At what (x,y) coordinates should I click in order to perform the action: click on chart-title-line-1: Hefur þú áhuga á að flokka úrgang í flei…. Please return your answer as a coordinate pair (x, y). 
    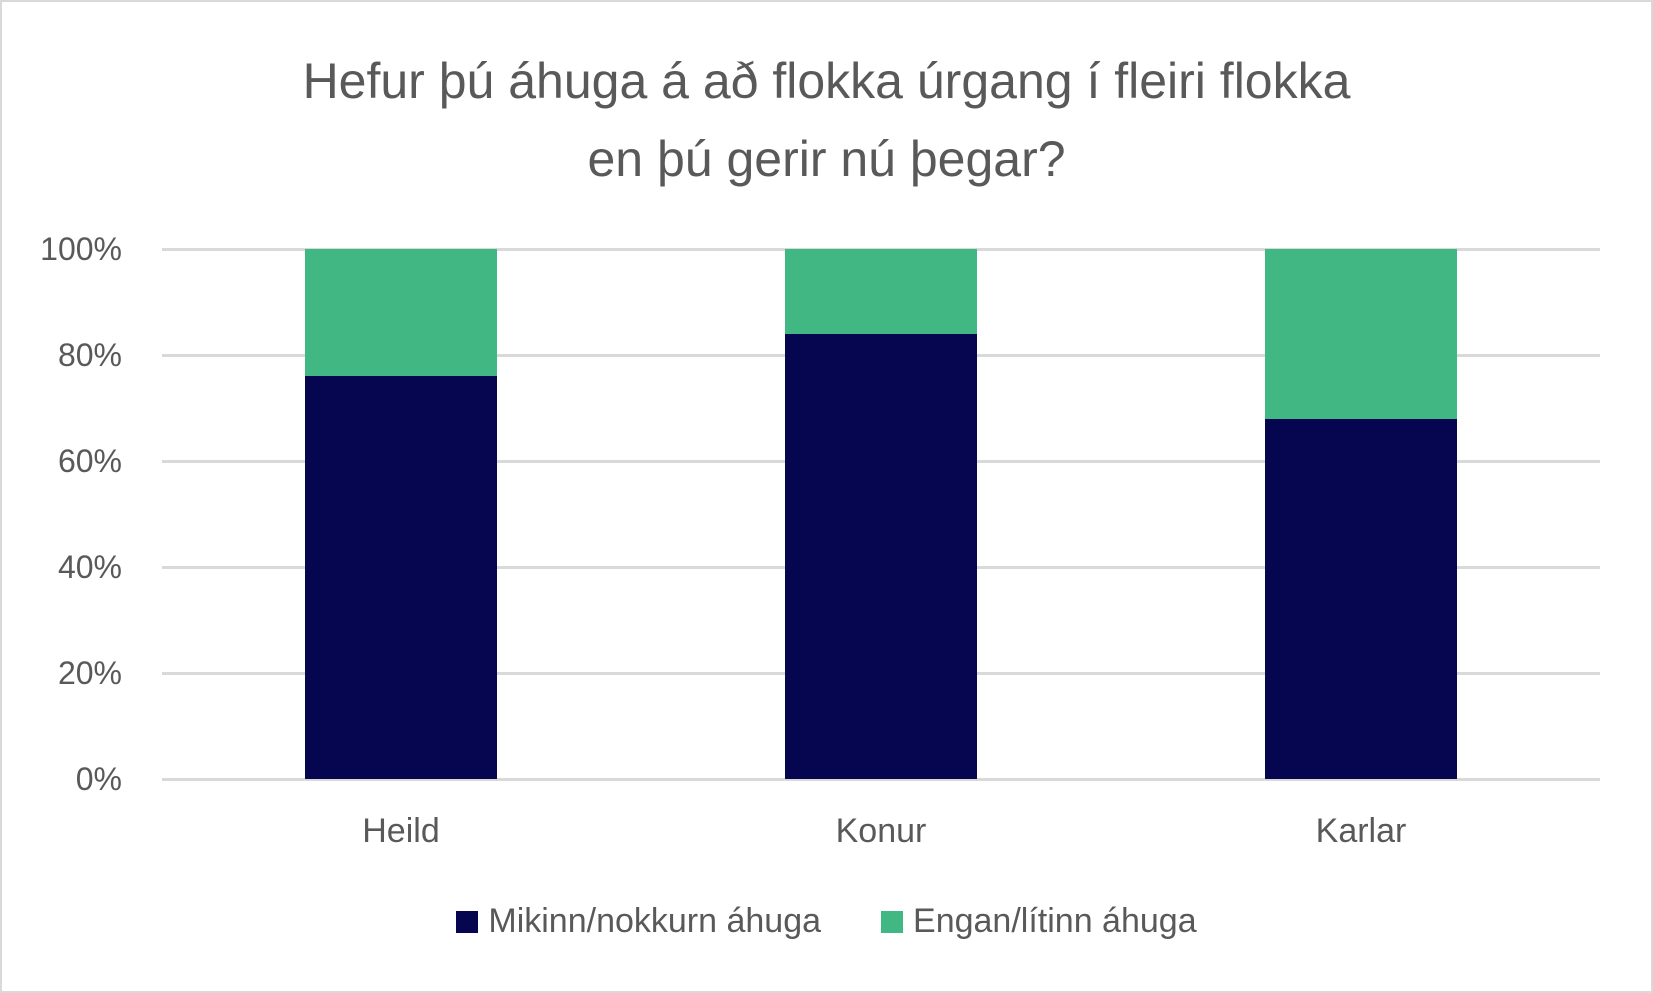
    Looking at the image, I should click on (826, 81).